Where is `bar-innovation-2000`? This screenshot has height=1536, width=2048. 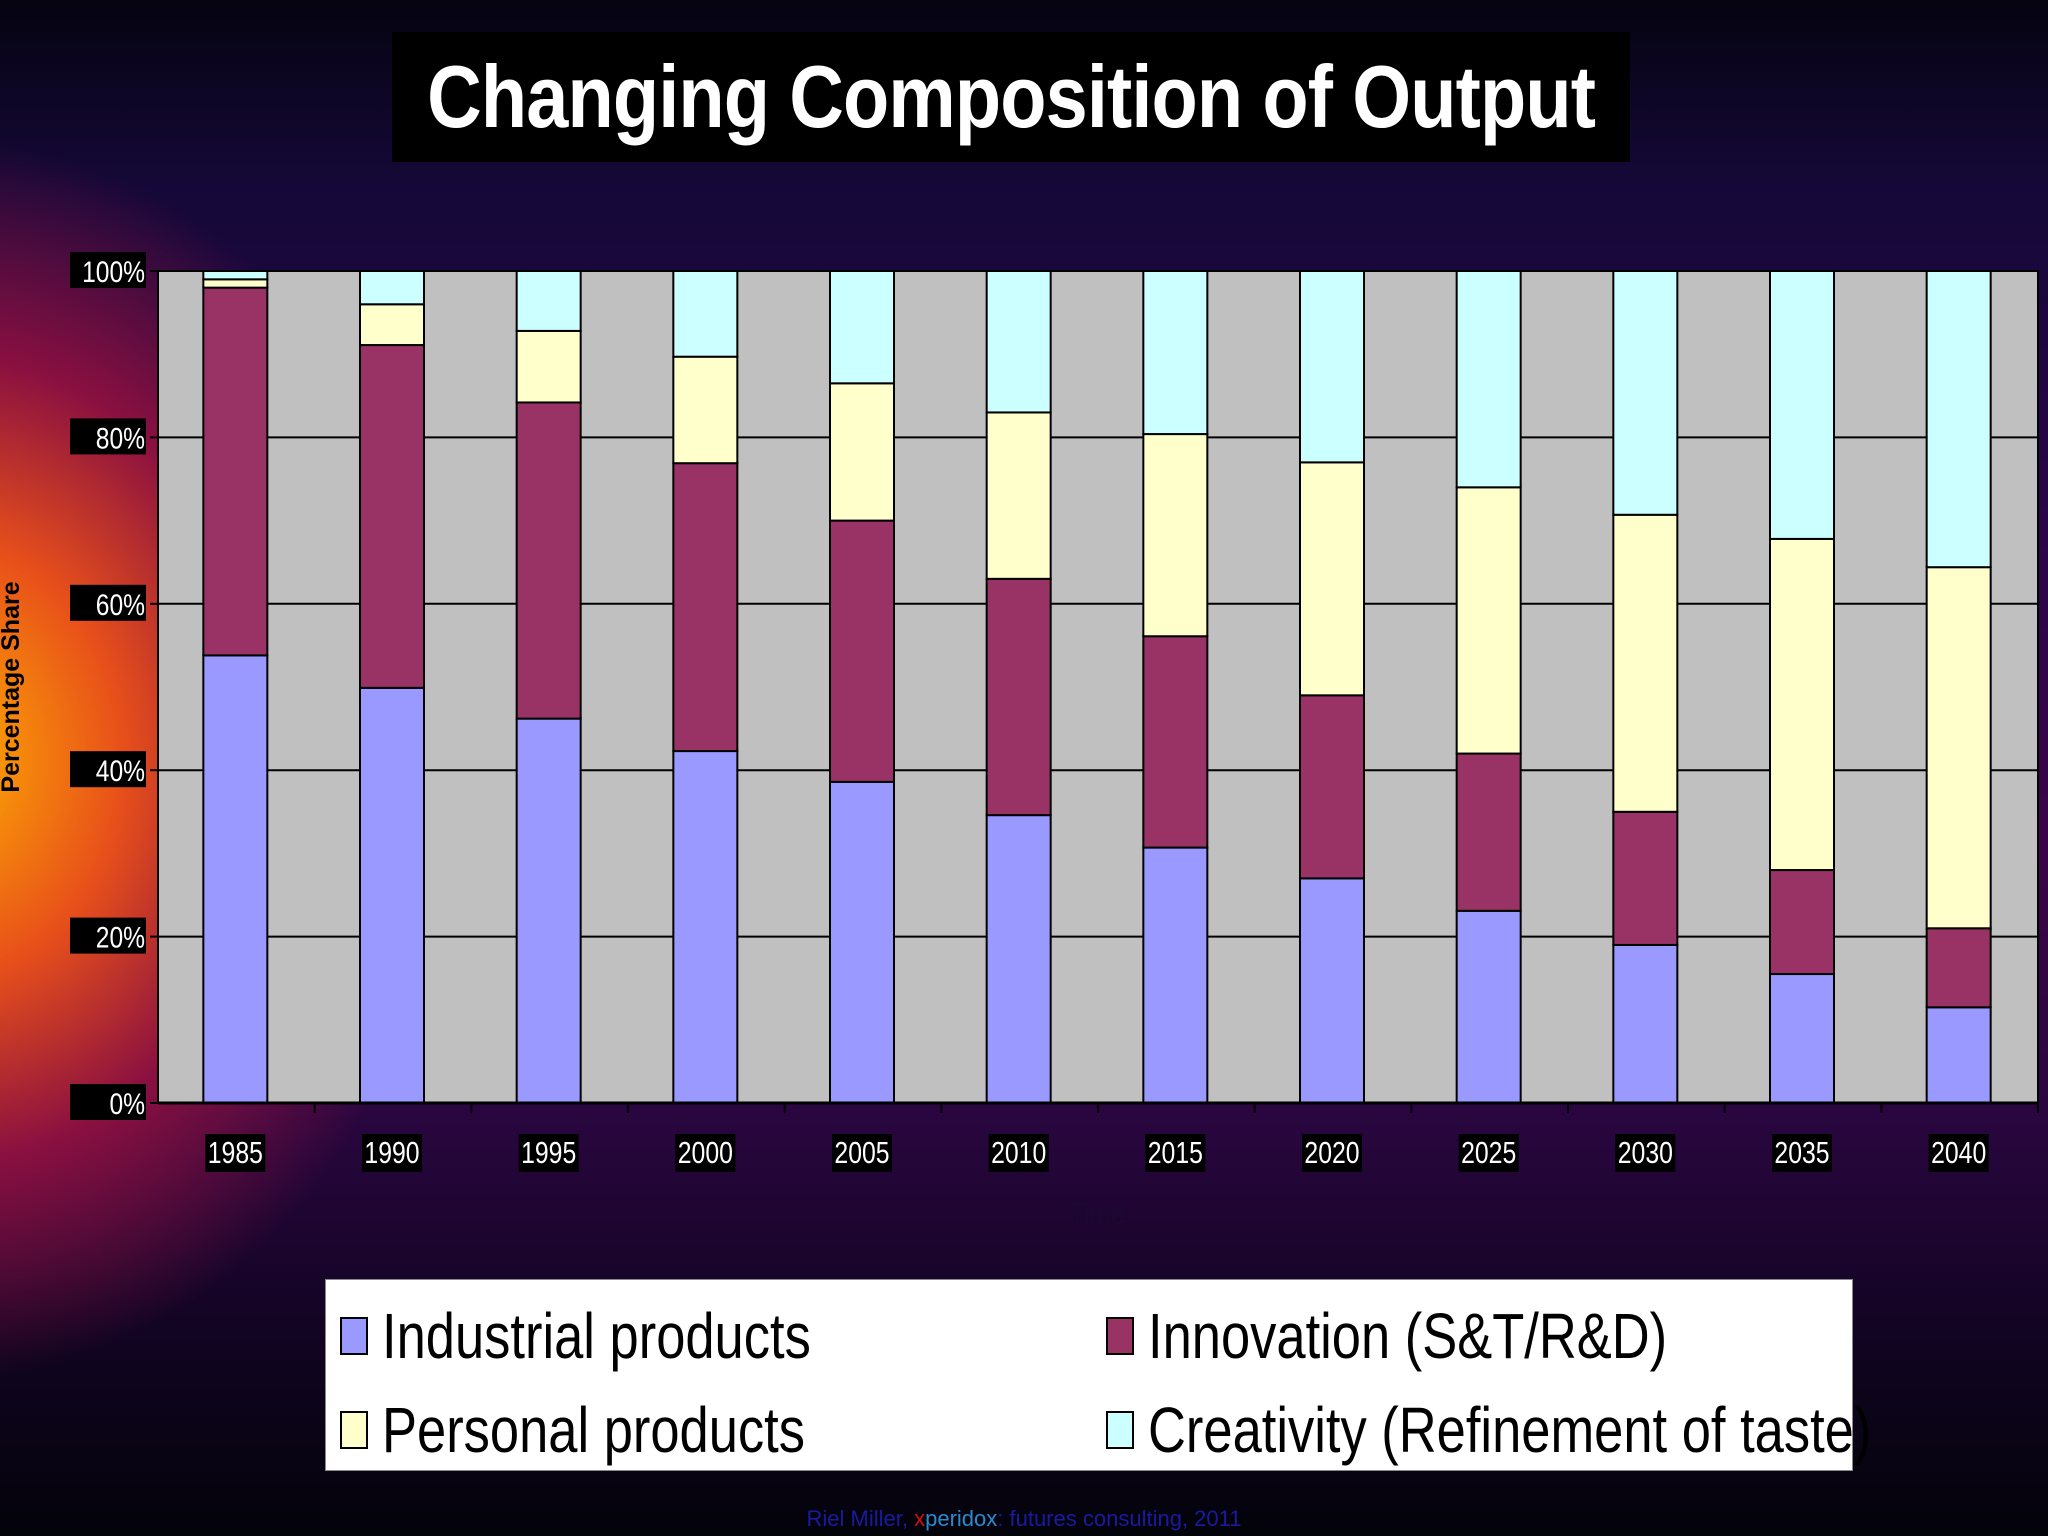 bar-innovation-2000 is located at coordinates (705, 607).